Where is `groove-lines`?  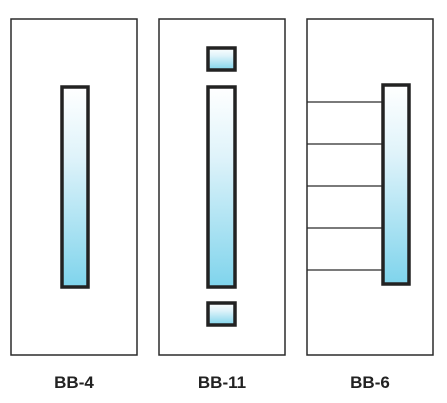 groove-lines is located at coordinates (345, 186).